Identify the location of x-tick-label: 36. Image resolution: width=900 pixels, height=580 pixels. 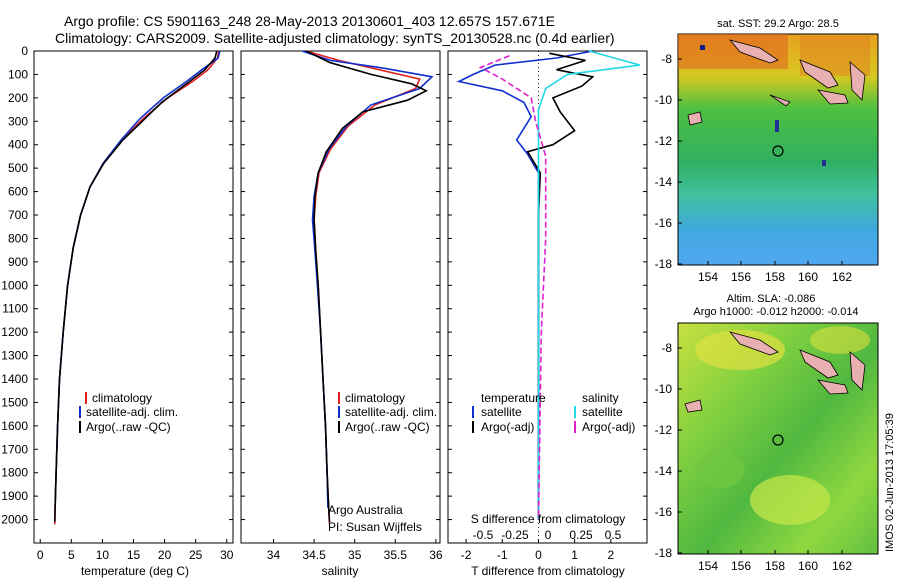
(436, 555).